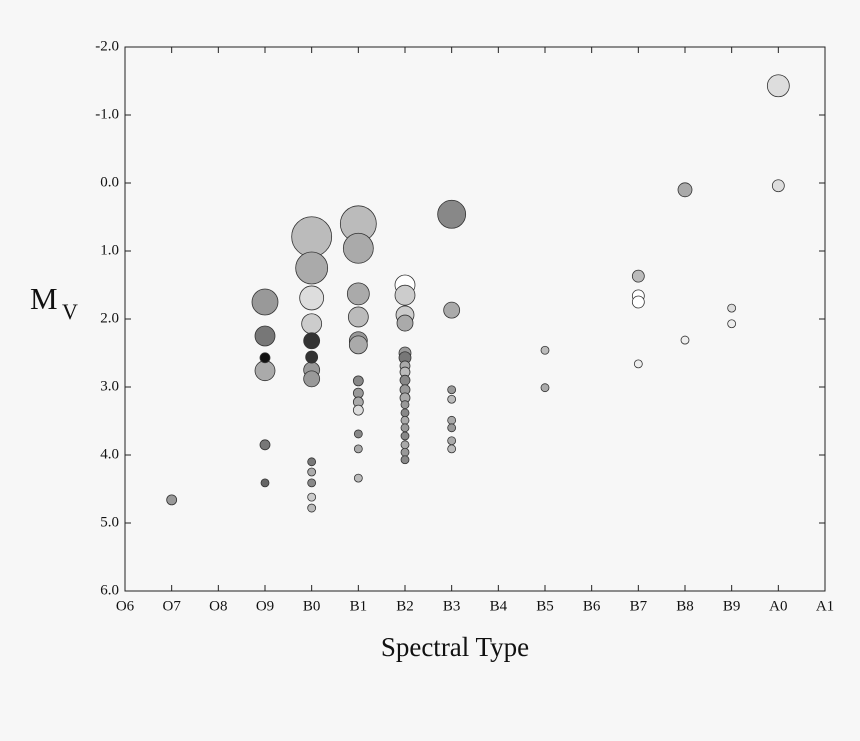 This screenshot has width=860, height=741. Describe the element at coordinates (109, 454) in the screenshot. I see `y-tick-label: 4.0` at that location.